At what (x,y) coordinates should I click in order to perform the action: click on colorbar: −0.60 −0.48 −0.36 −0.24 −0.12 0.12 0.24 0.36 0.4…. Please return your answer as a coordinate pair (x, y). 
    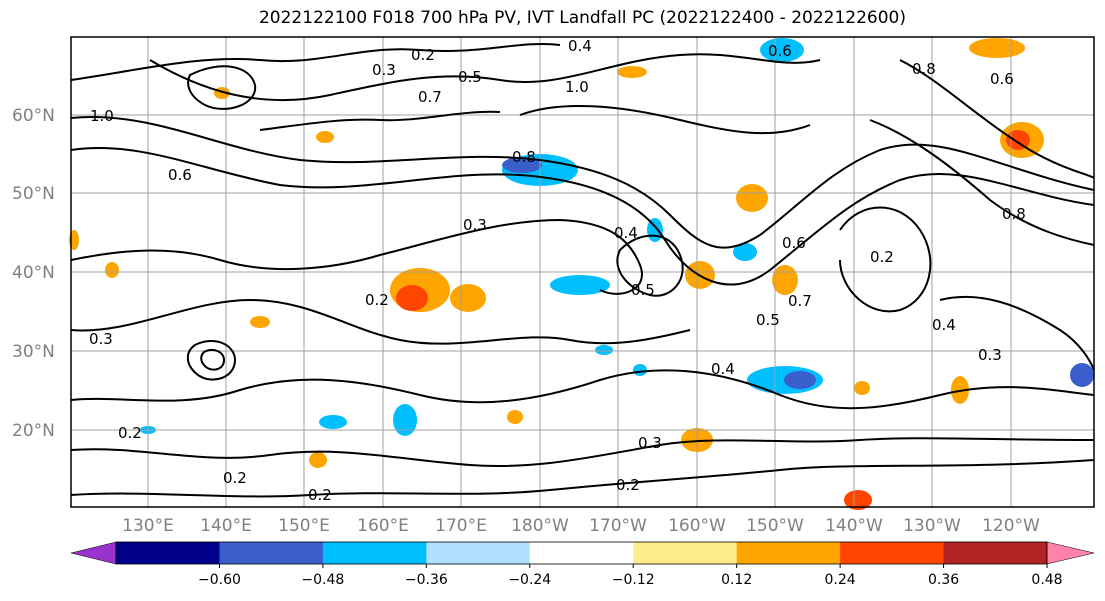
    Looking at the image, I should click on (582, 564).